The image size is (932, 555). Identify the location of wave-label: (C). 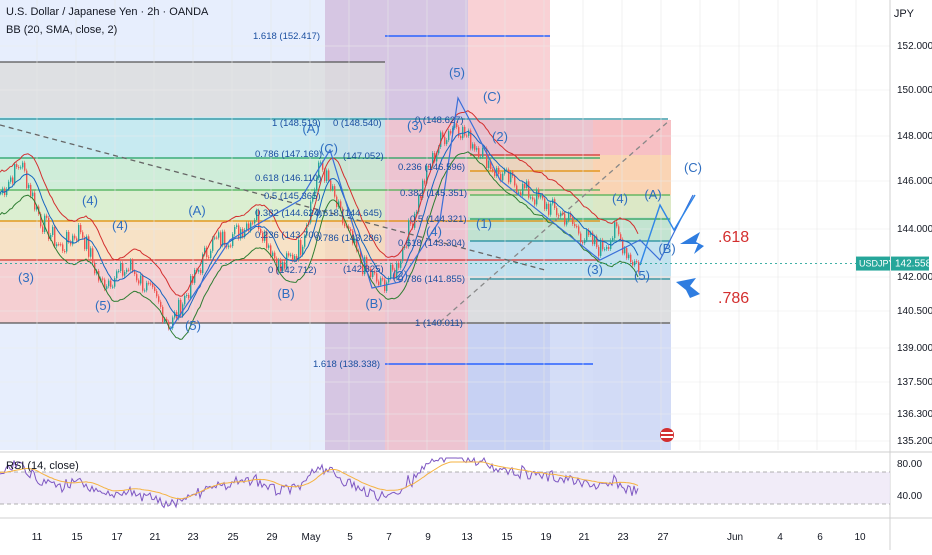
(492, 96).